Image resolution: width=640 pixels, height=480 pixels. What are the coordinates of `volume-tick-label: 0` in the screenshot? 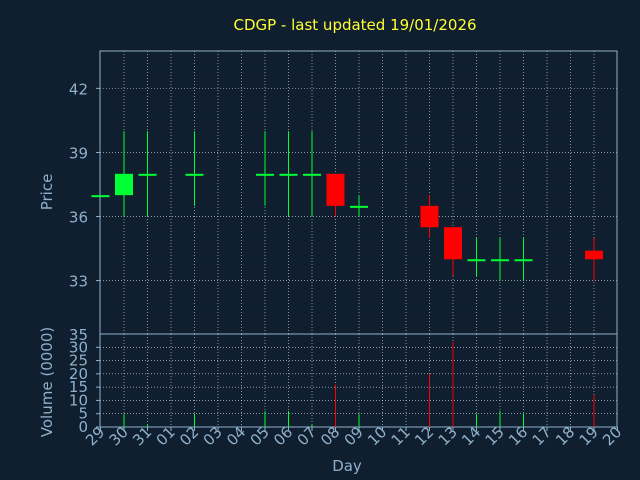 It's located at (83, 427).